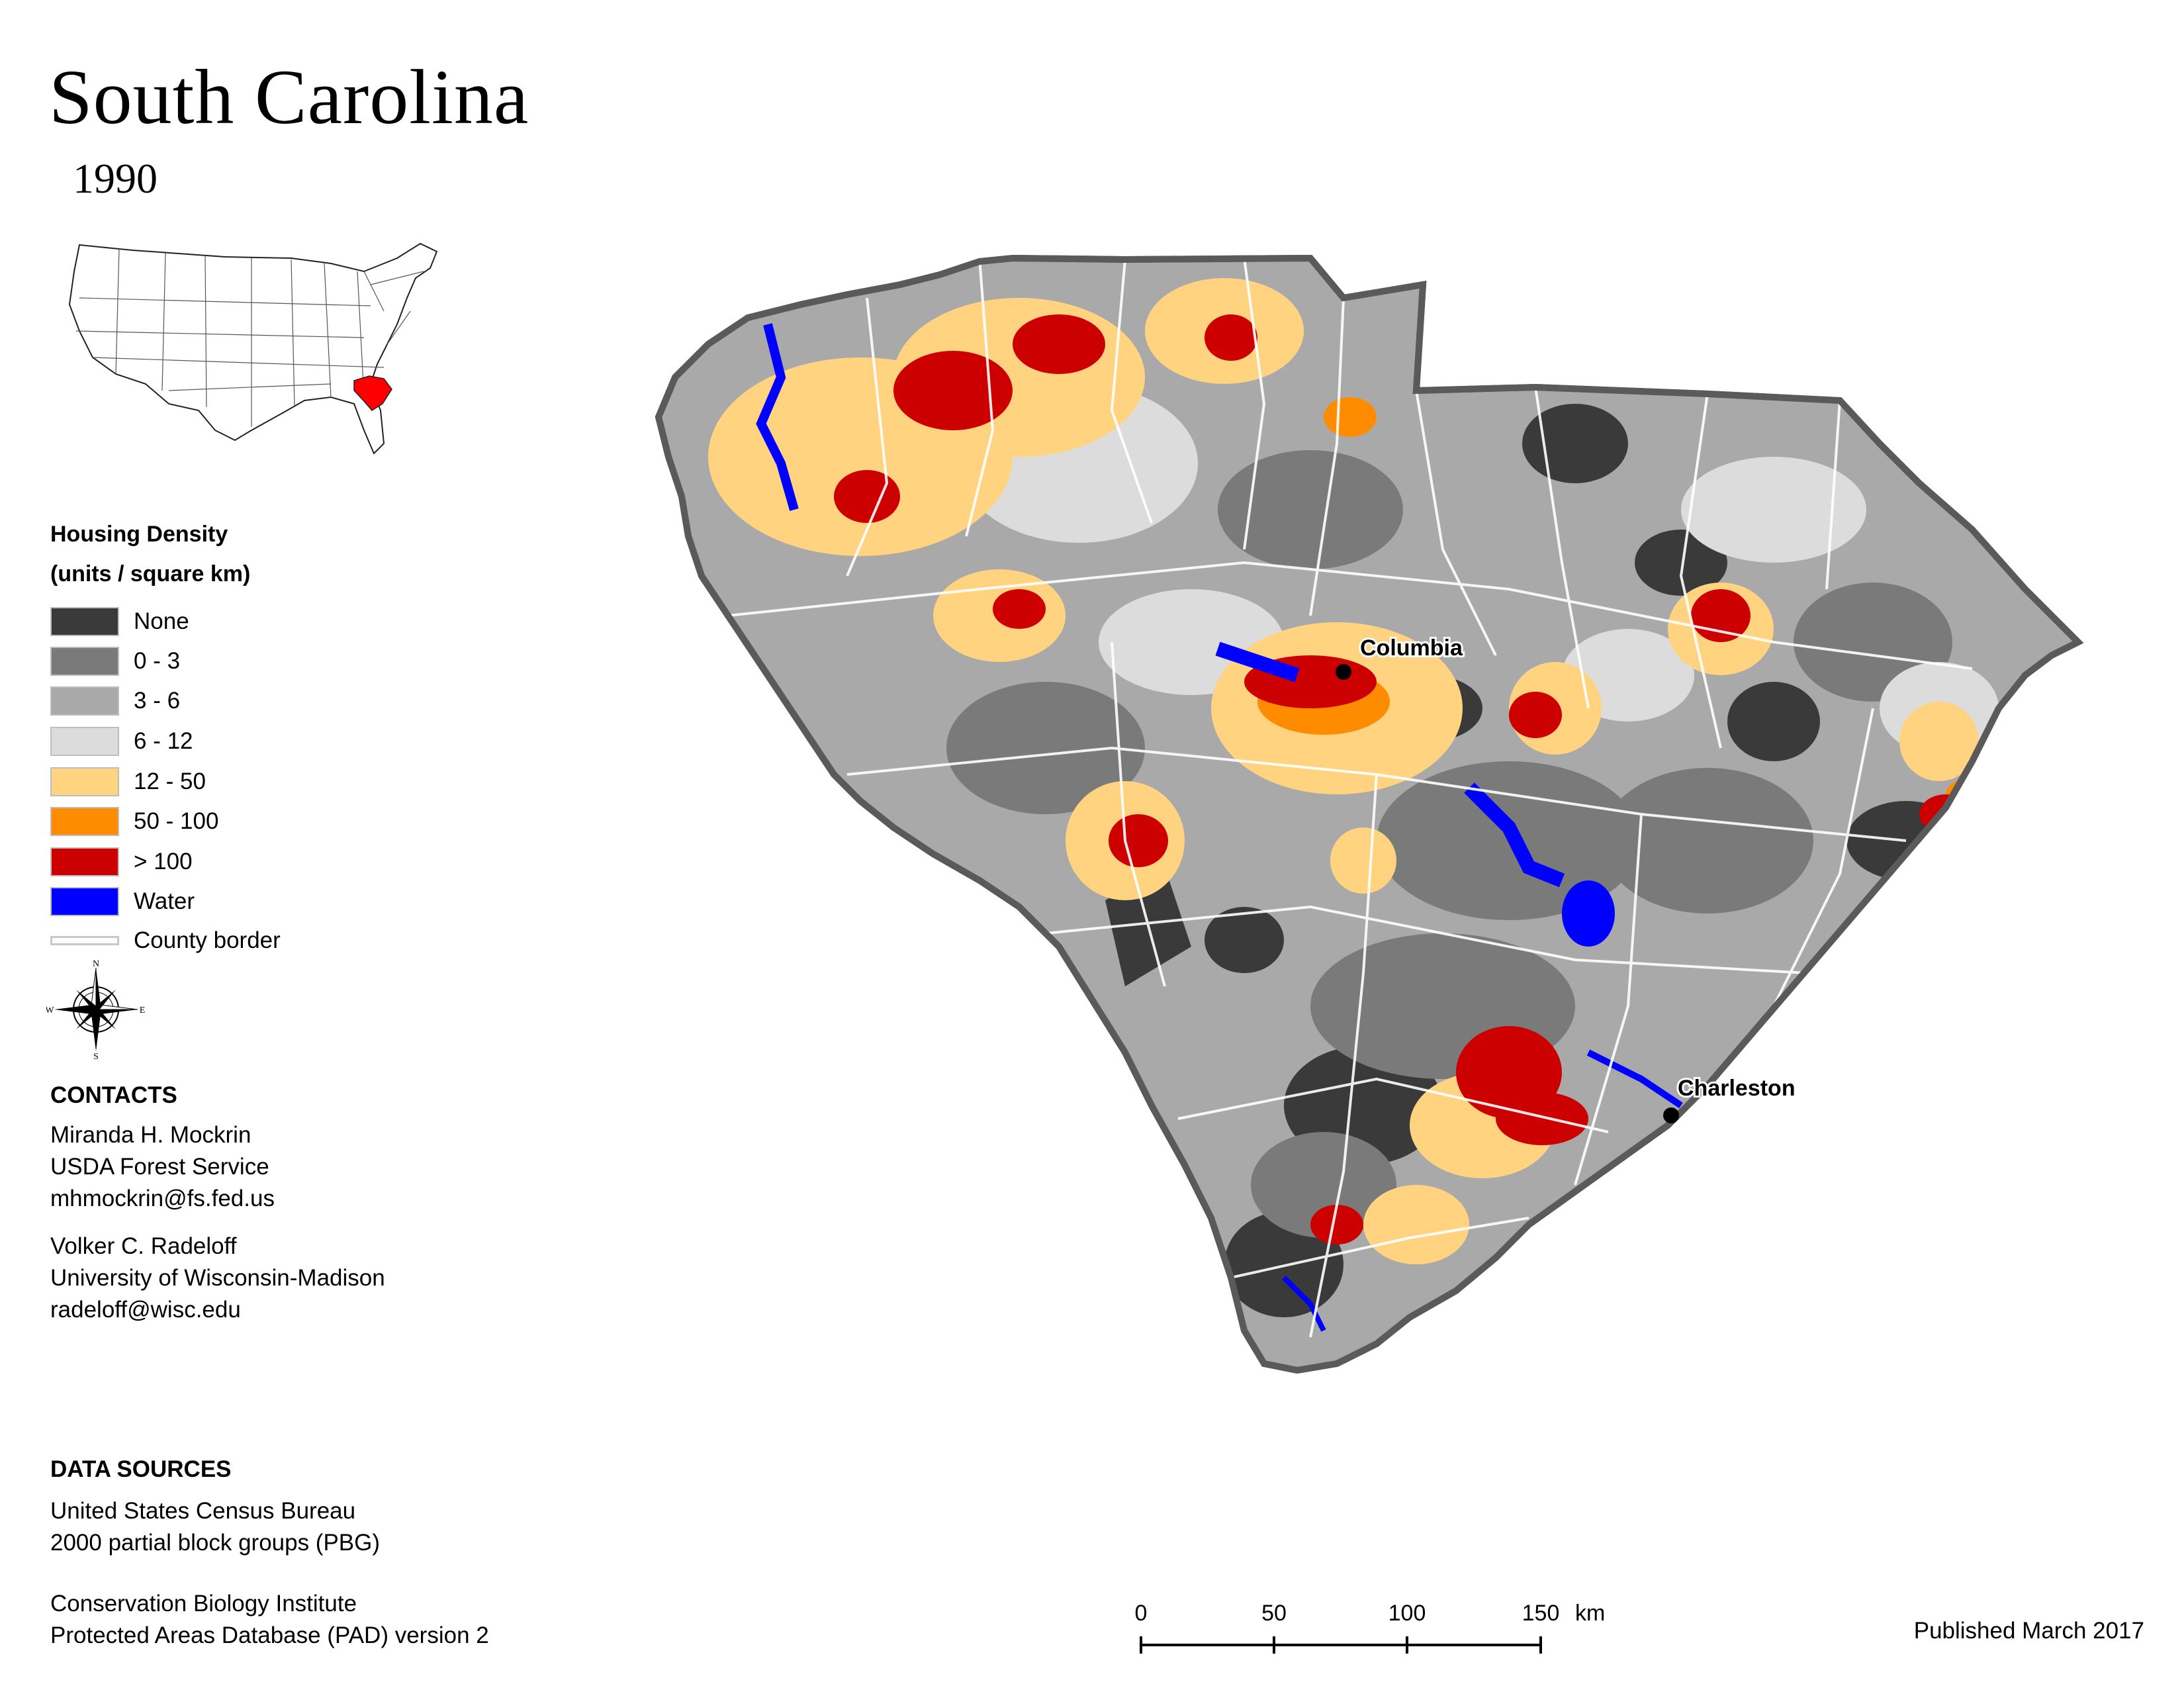 The height and width of the screenshot is (1688, 2184). I want to click on map-title: South Carolina, so click(289, 97).